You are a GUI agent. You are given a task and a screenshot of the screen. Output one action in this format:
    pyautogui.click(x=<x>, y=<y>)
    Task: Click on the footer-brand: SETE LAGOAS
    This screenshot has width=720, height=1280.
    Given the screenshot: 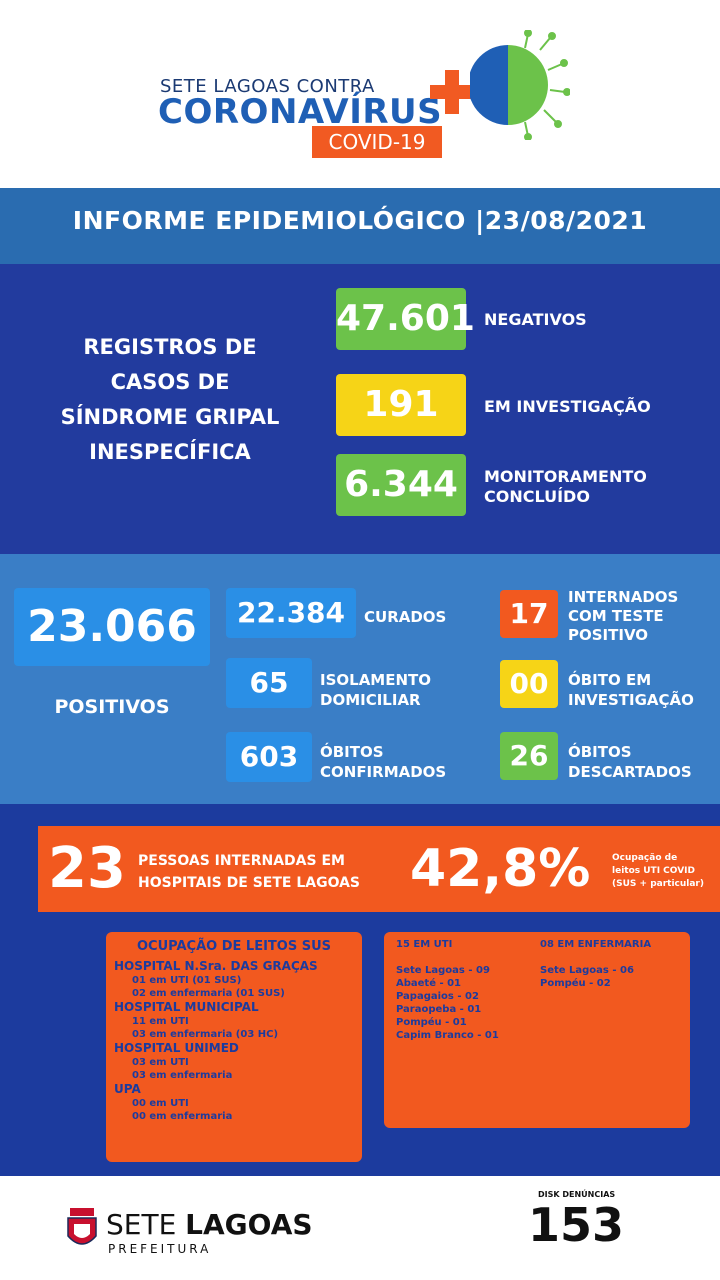 What is the action you would take?
    pyautogui.click(x=209, y=1224)
    